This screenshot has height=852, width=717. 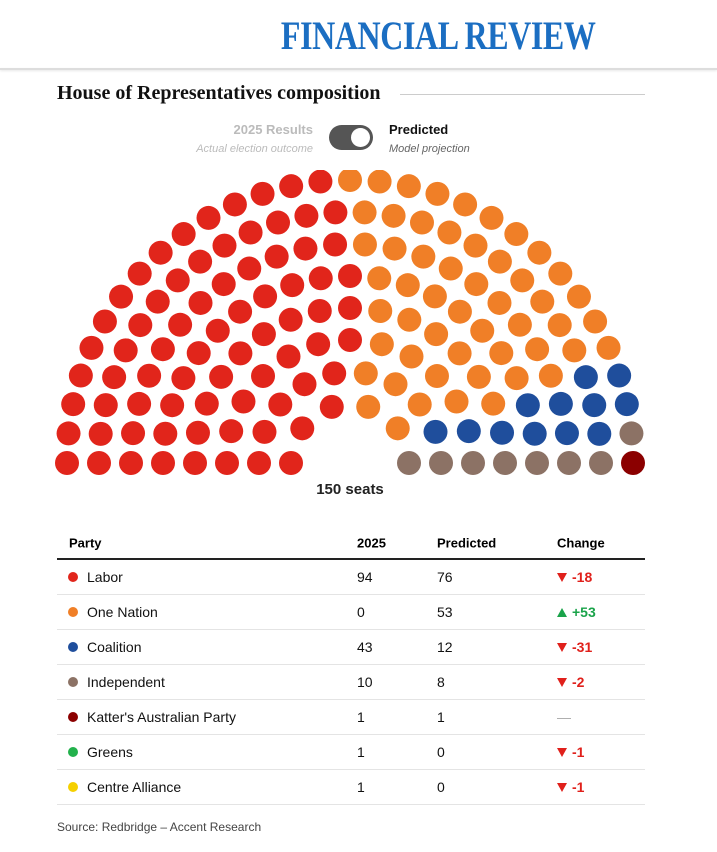 I want to click on toggle-label: Predicted, so click(x=419, y=129).